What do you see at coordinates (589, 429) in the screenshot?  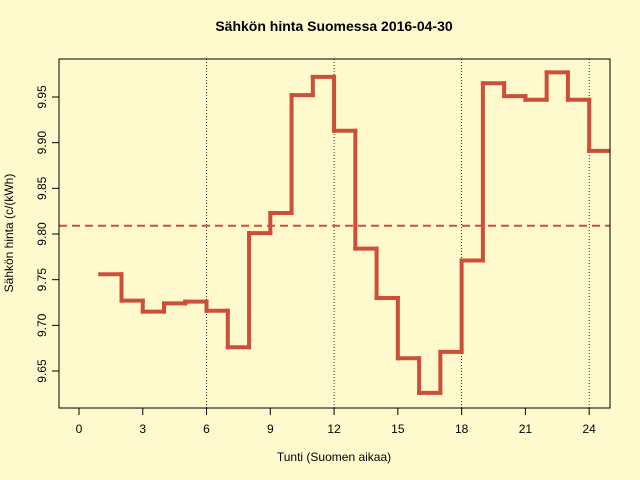 I see `x-tick-label: 24` at bounding box center [589, 429].